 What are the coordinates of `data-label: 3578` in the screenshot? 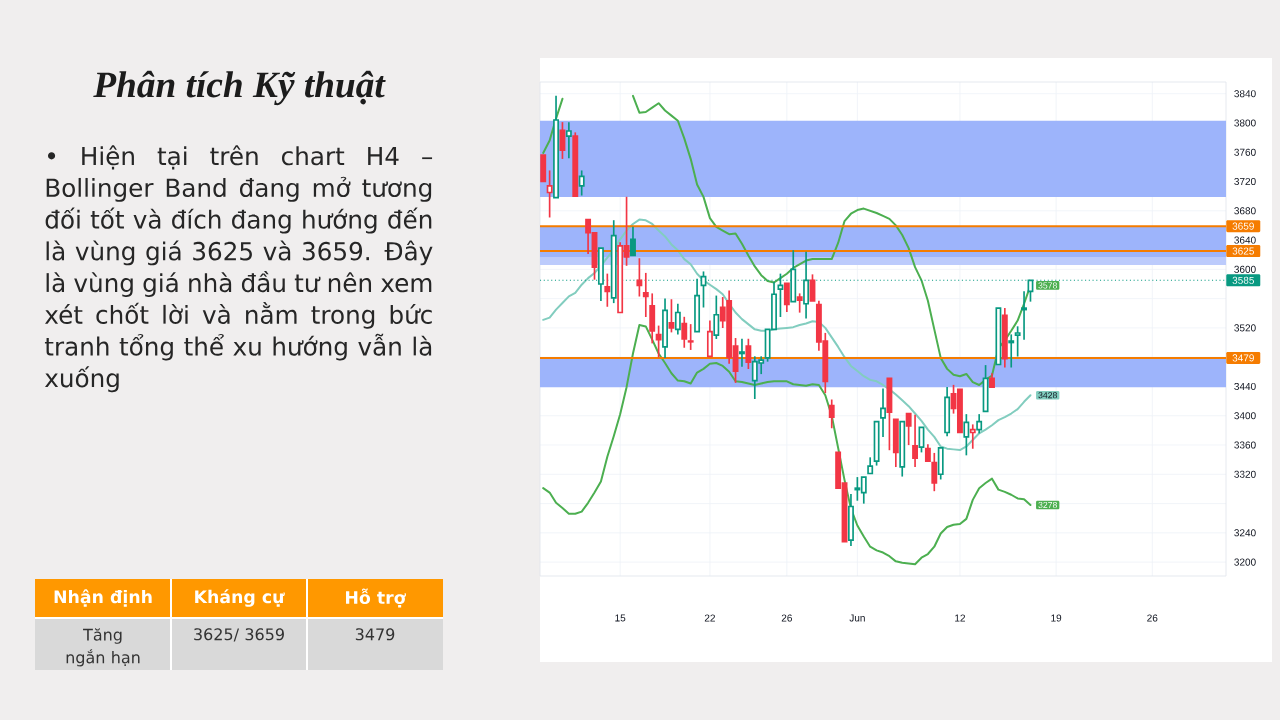 It's located at (1047, 285).